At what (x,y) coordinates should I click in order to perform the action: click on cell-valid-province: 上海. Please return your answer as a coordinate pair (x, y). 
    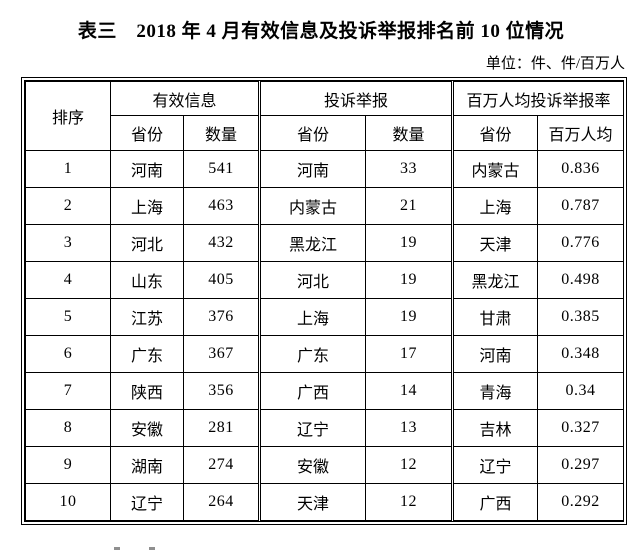
    Looking at the image, I should click on (147, 206).